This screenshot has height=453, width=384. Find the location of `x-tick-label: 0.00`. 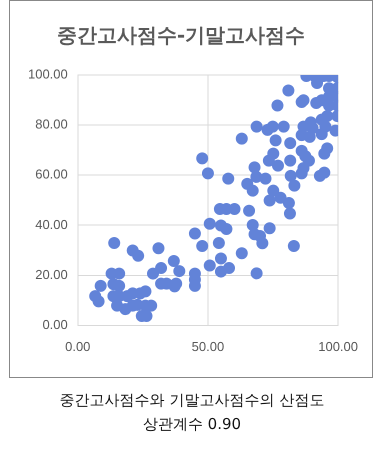

x-tick-label: 0.00 is located at coordinates (77, 346).